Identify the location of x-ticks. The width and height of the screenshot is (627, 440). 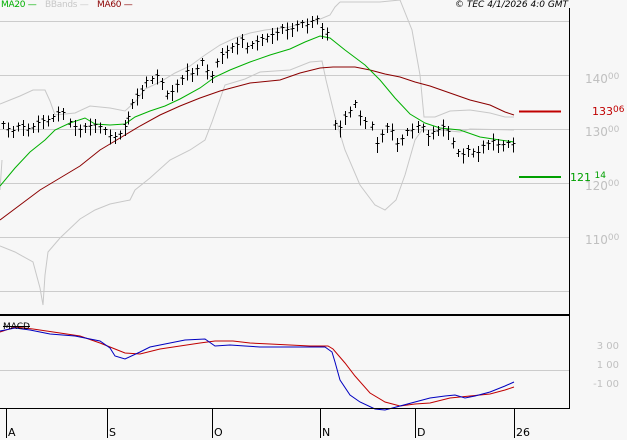
(260, 423).